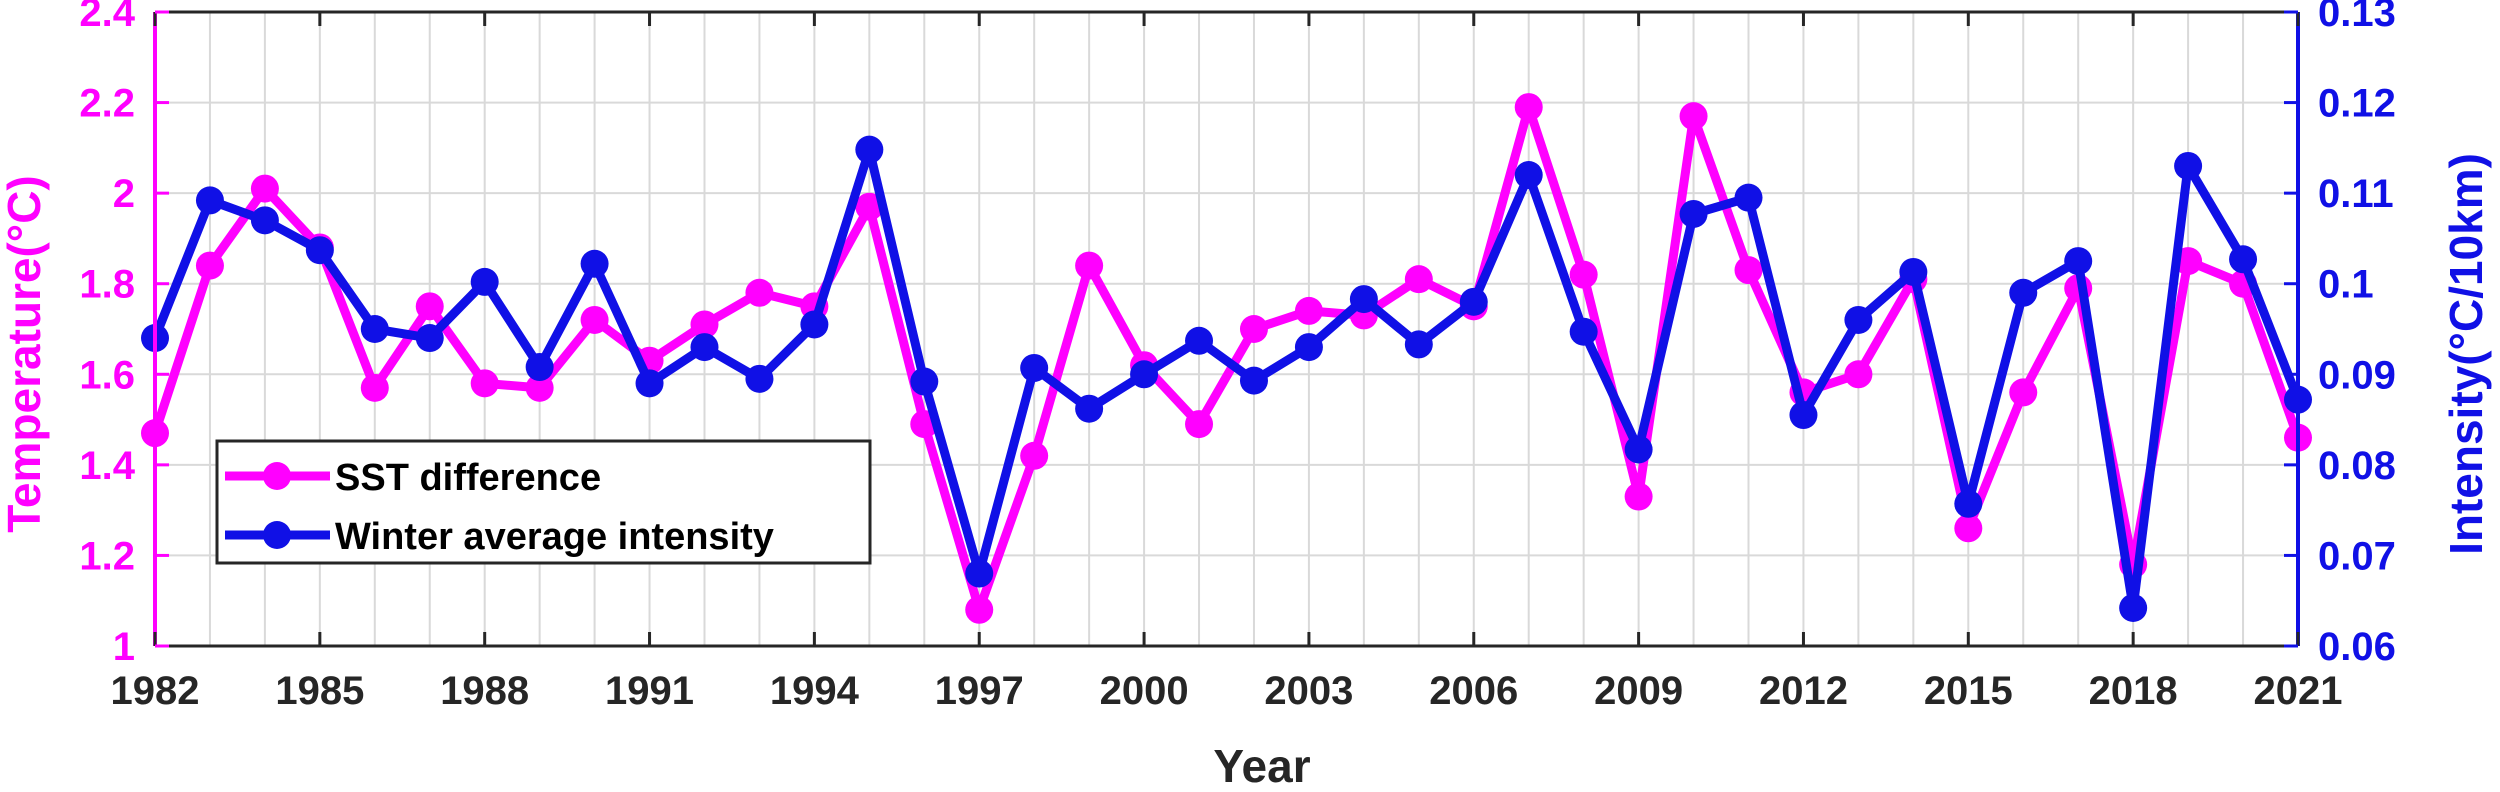 Image resolution: width=2500 pixels, height=792 pixels. I want to click on y-left-tick-label: 1, so click(124, 647).